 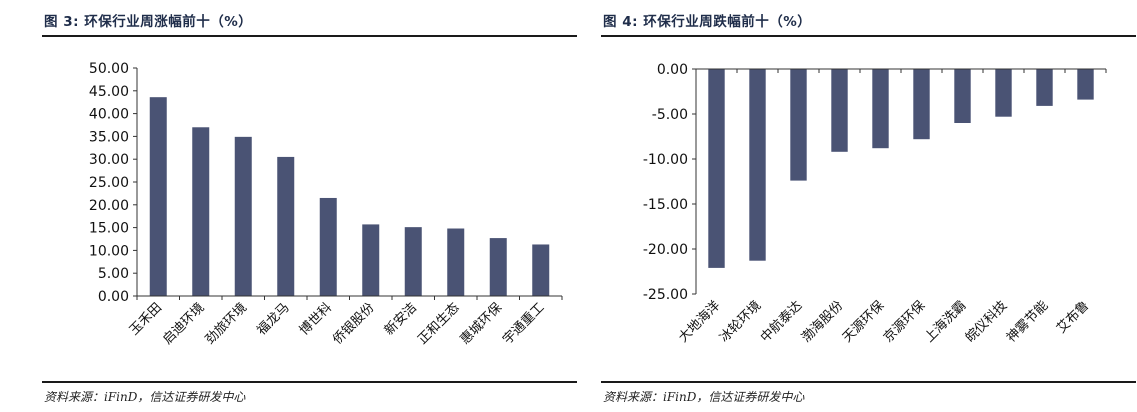 I want to click on category-label: 玉禾田, so click(x=146, y=319).